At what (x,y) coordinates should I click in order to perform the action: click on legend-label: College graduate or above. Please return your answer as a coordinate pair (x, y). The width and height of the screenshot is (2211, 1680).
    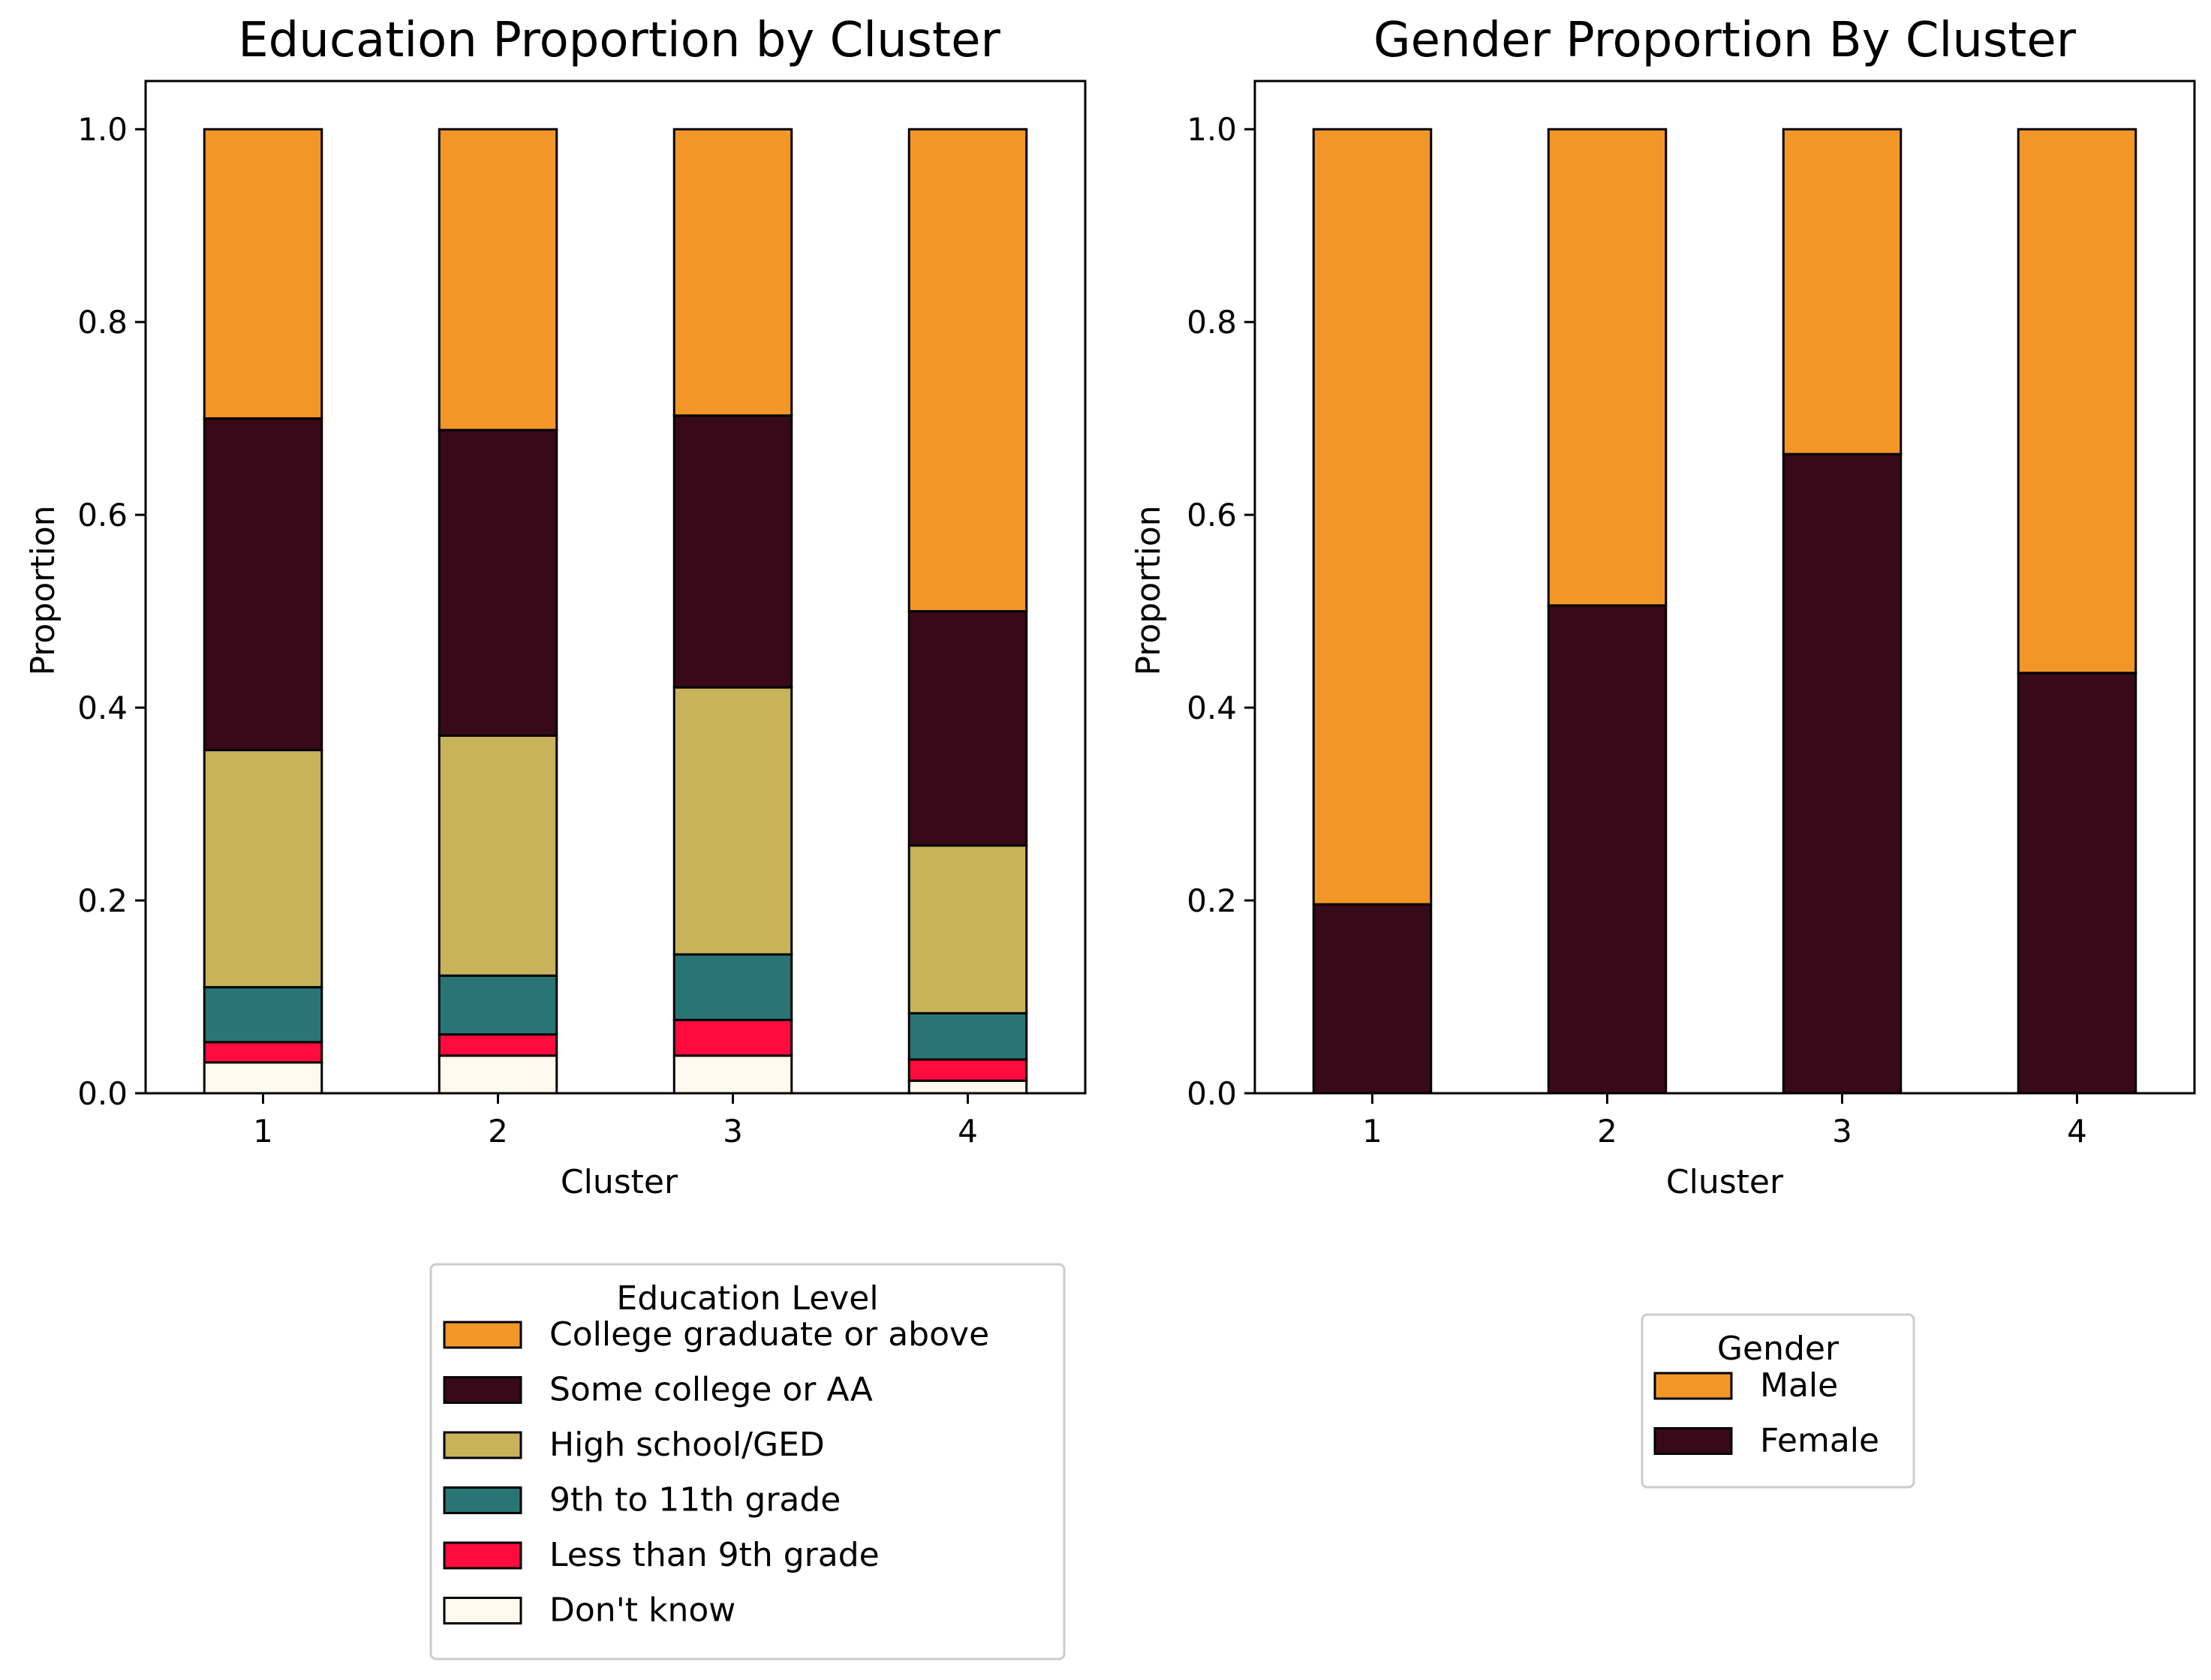
    Looking at the image, I should click on (769, 1334).